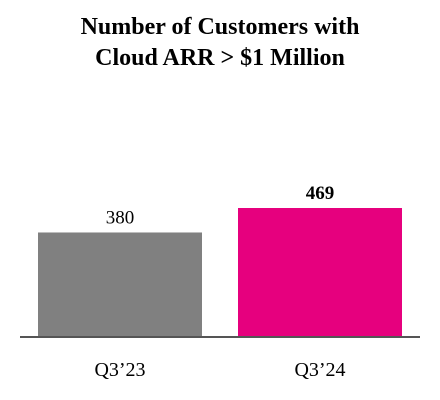  I want to click on bar-value-label-1: 380, so click(120, 217).